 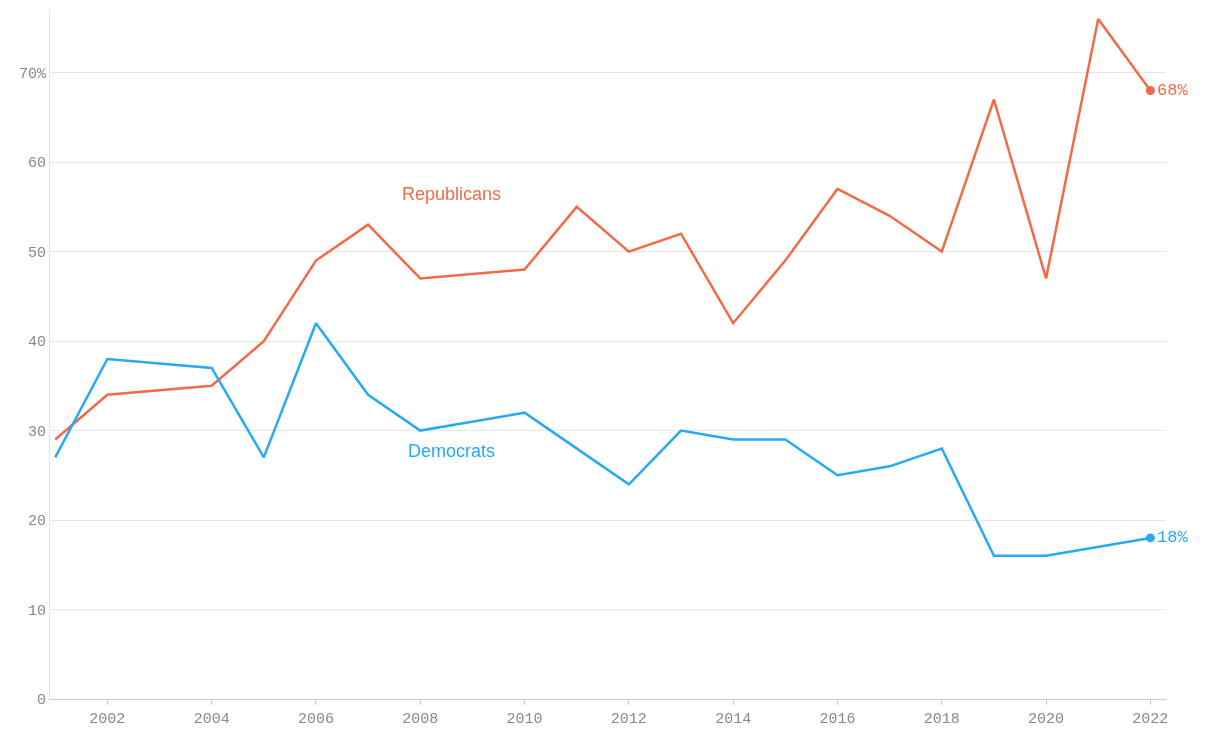 What do you see at coordinates (36, 522) in the screenshot?
I see `y-tick-label: 20` at bounding box center [36, 522].